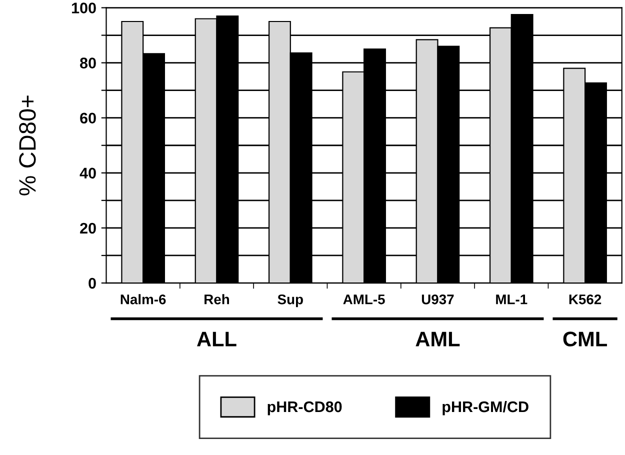 The width and height of the screenshot is (625, 455). What do you see at coordinates (27, 146) in the screenshot?
I see `y-axis-title: % CD80+` at bounding box center [27, 146].